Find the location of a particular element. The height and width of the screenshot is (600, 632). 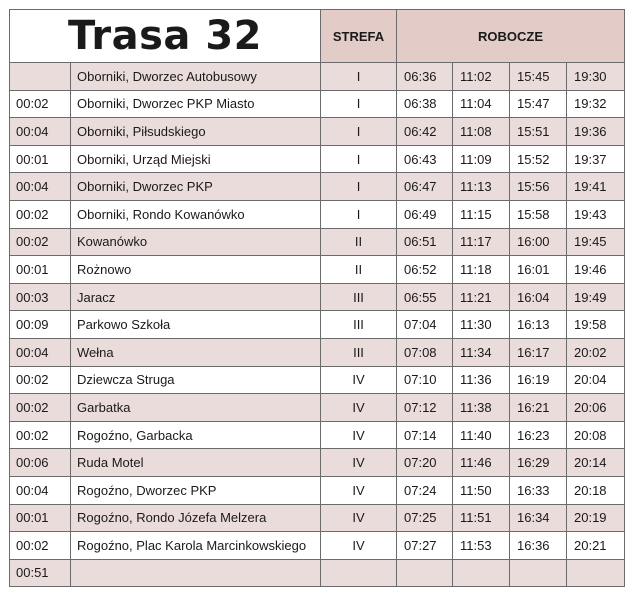

departure-time: 07:25 is located at coordinates (424, 518).